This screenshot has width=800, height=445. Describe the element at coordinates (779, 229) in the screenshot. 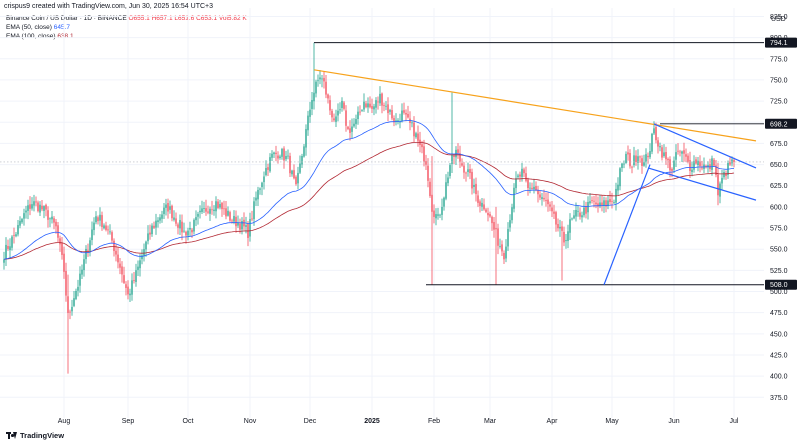

I see `y-tick-label: 575.0` at that location.